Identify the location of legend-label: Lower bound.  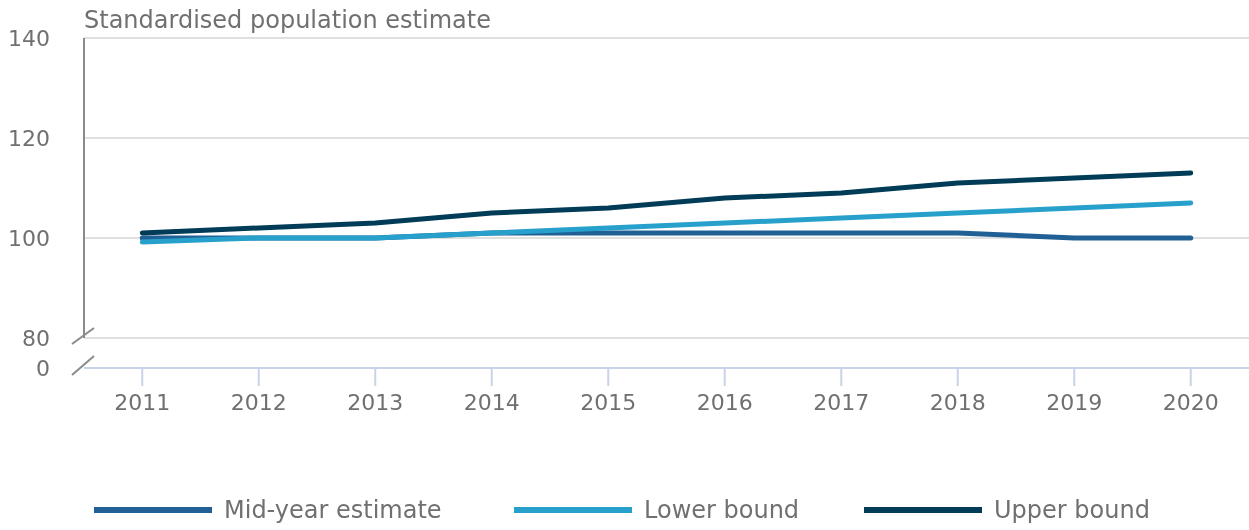
(722, 510).